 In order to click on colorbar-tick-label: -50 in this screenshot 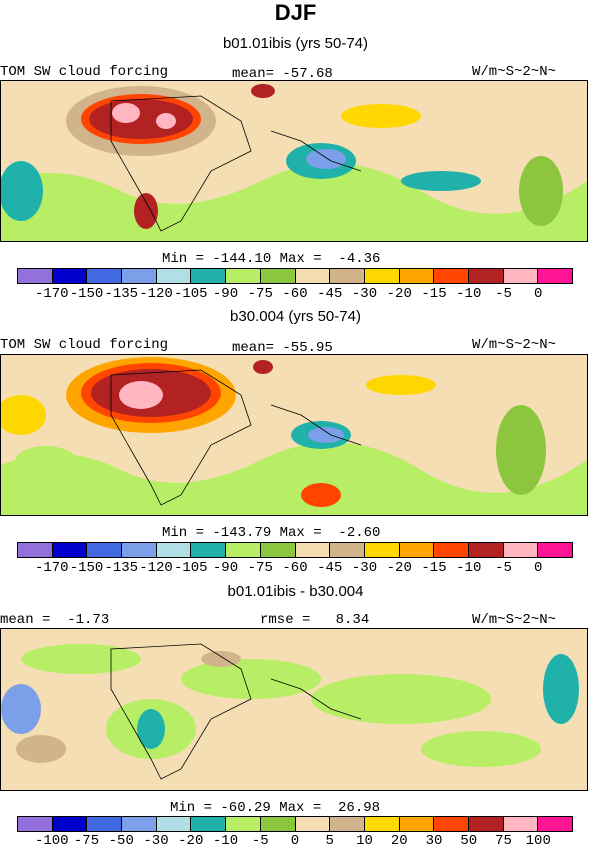, I will do `click(121, 841)`.